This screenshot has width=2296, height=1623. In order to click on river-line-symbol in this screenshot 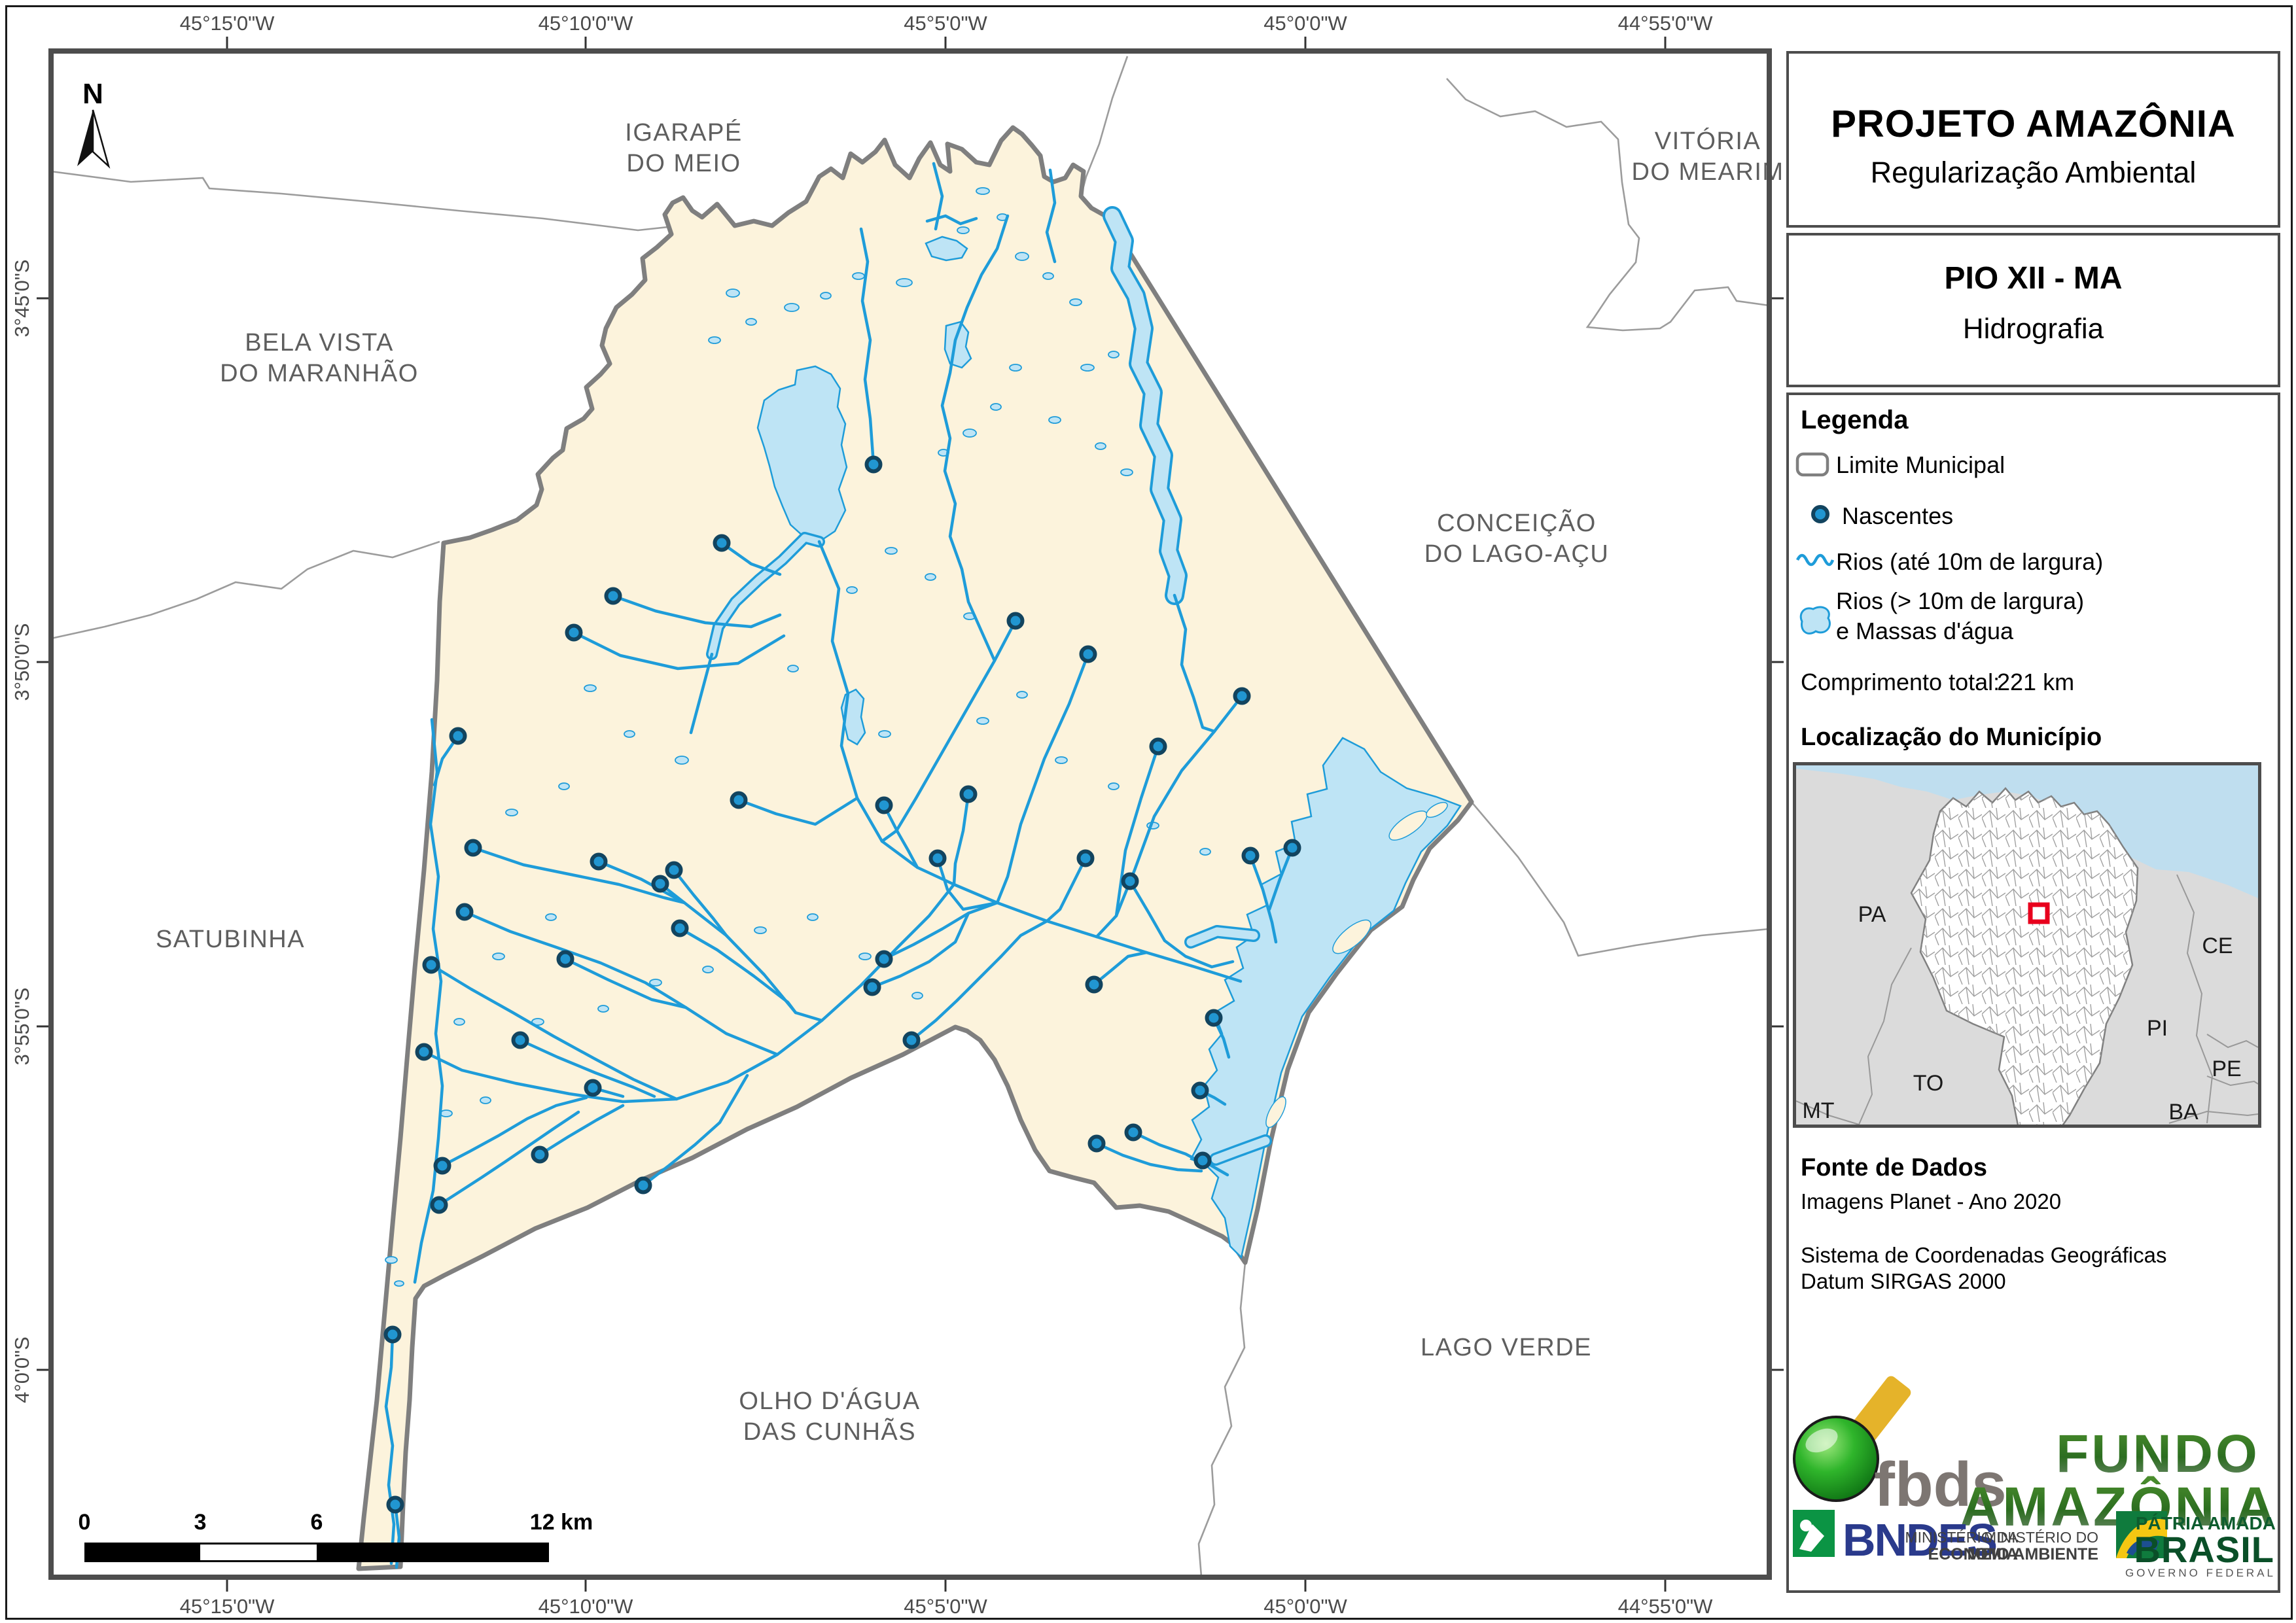, I will do `click(1815, 560)`.